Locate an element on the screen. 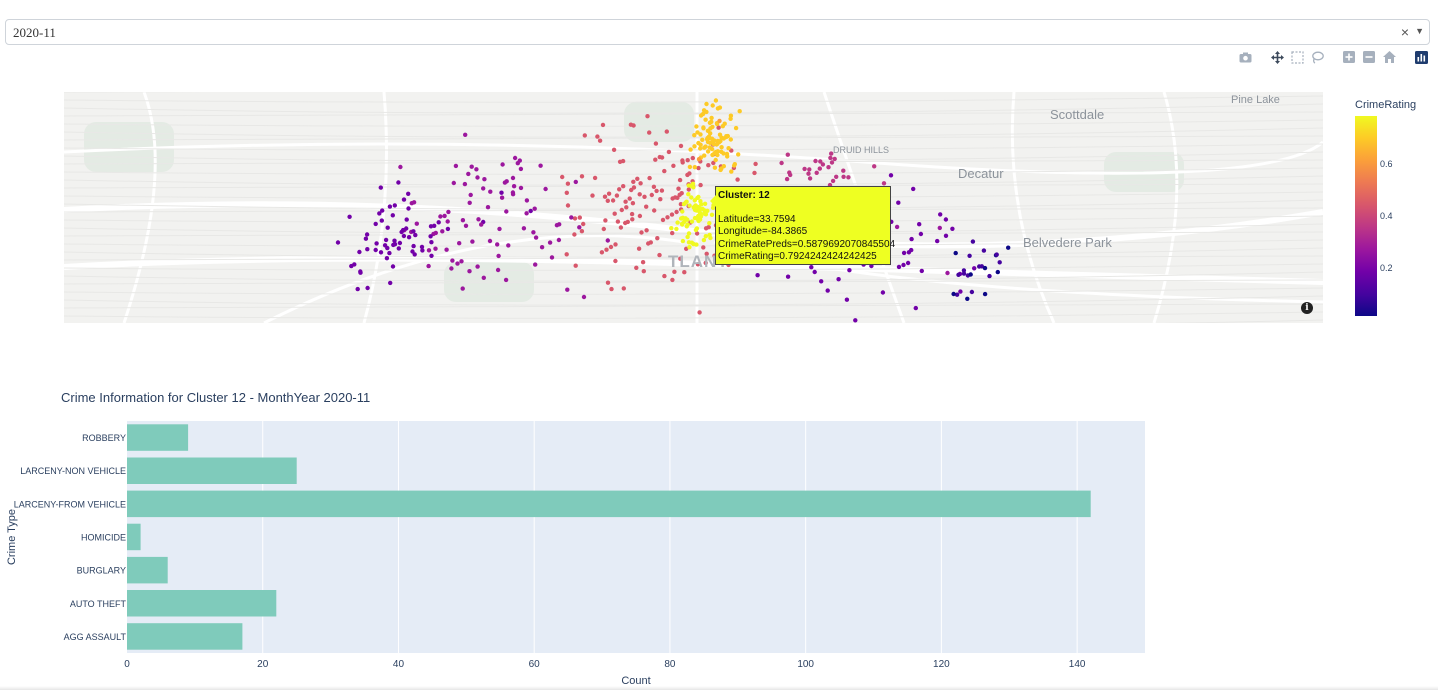 This screenshot has height=690, width=1438. bar-larceny-from-vehicle is located at coordinates (609, 504).